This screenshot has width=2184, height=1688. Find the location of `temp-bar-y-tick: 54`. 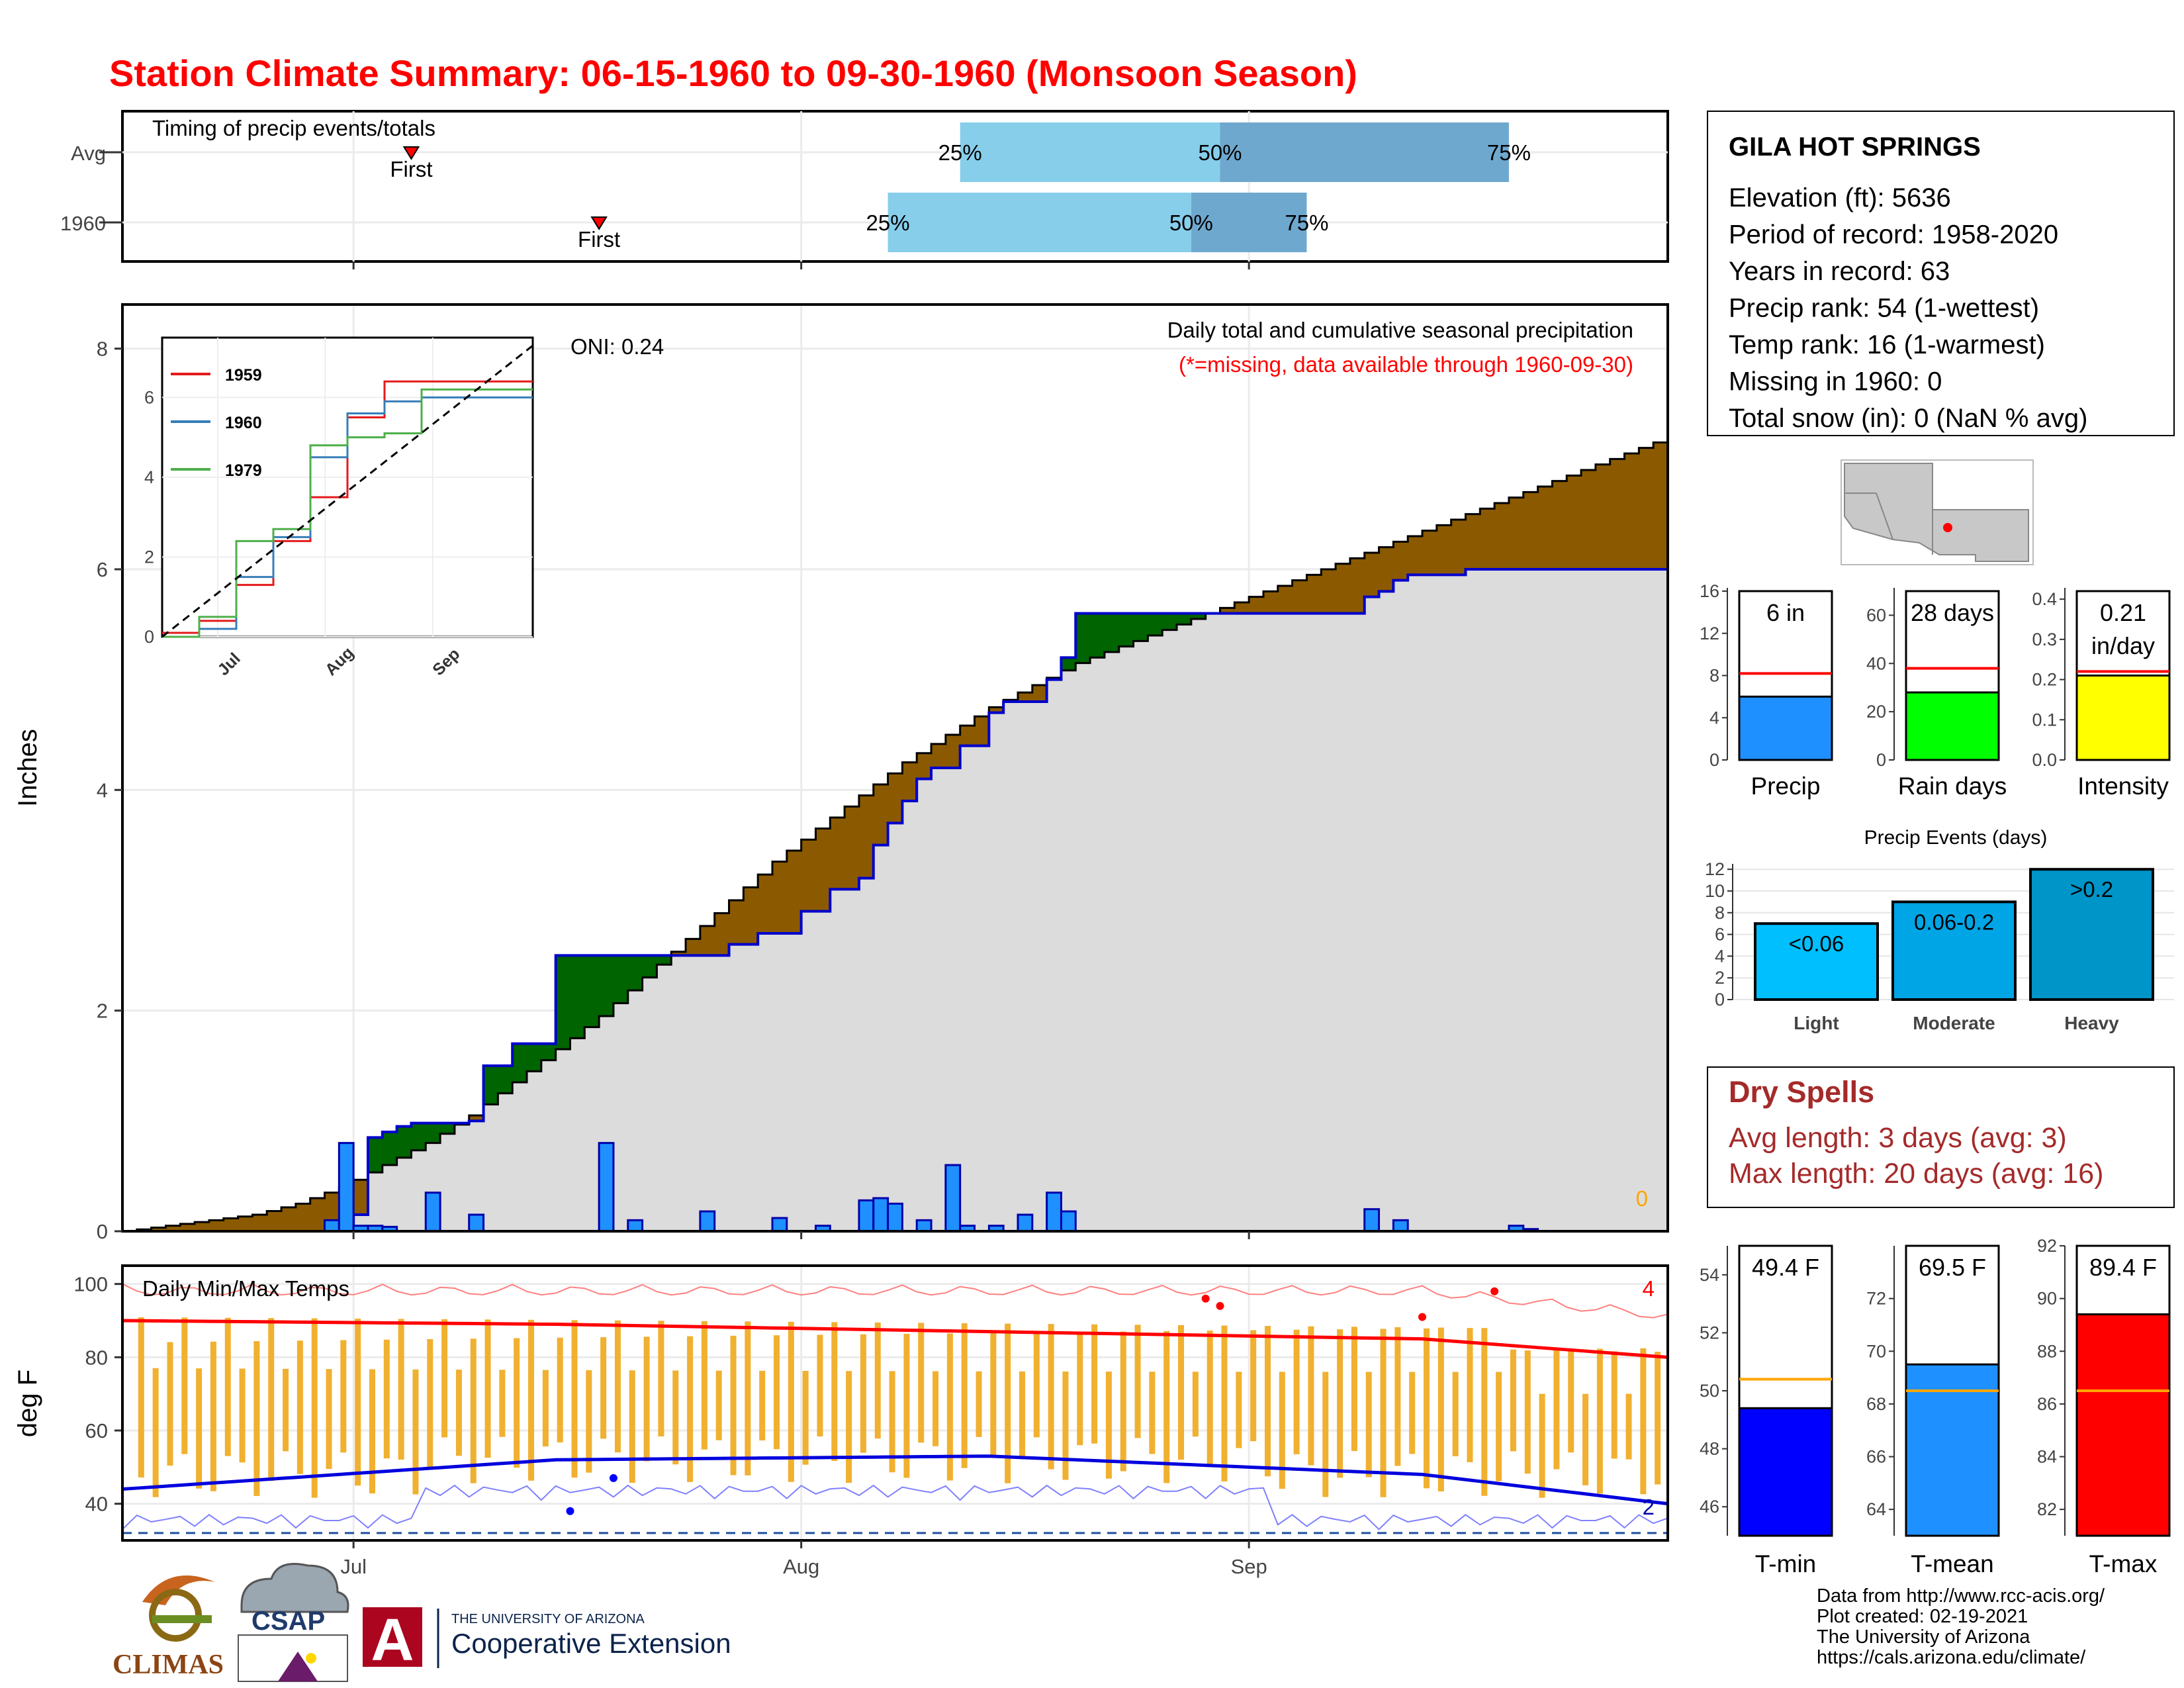

temp-bar-y-tick: 54 is located at coordinates (1709, 1275).